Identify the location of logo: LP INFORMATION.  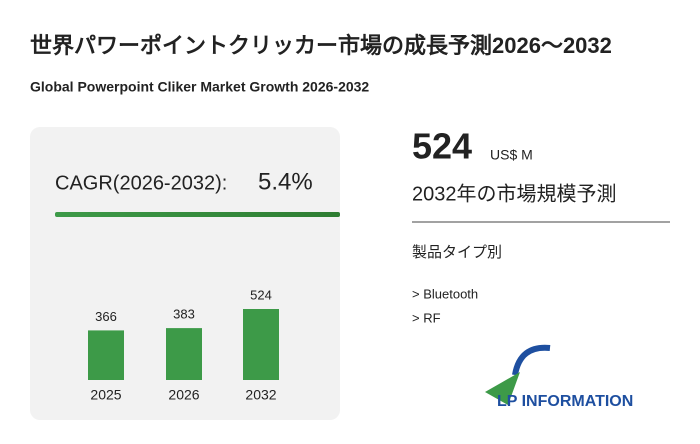
(559, 377).